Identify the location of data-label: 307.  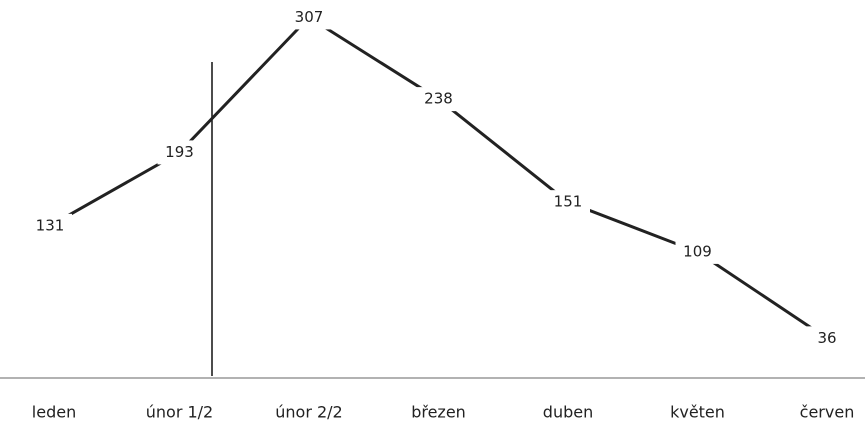
(309, 17).